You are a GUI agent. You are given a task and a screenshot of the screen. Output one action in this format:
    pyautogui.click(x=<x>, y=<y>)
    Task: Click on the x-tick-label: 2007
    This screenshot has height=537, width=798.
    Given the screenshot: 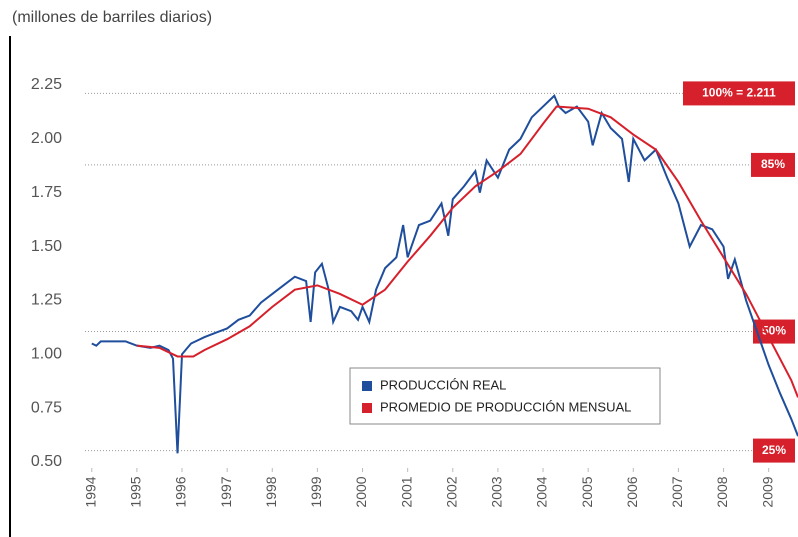 What is the action you would take?
    pyautogui.click(x=677, y=491)
    